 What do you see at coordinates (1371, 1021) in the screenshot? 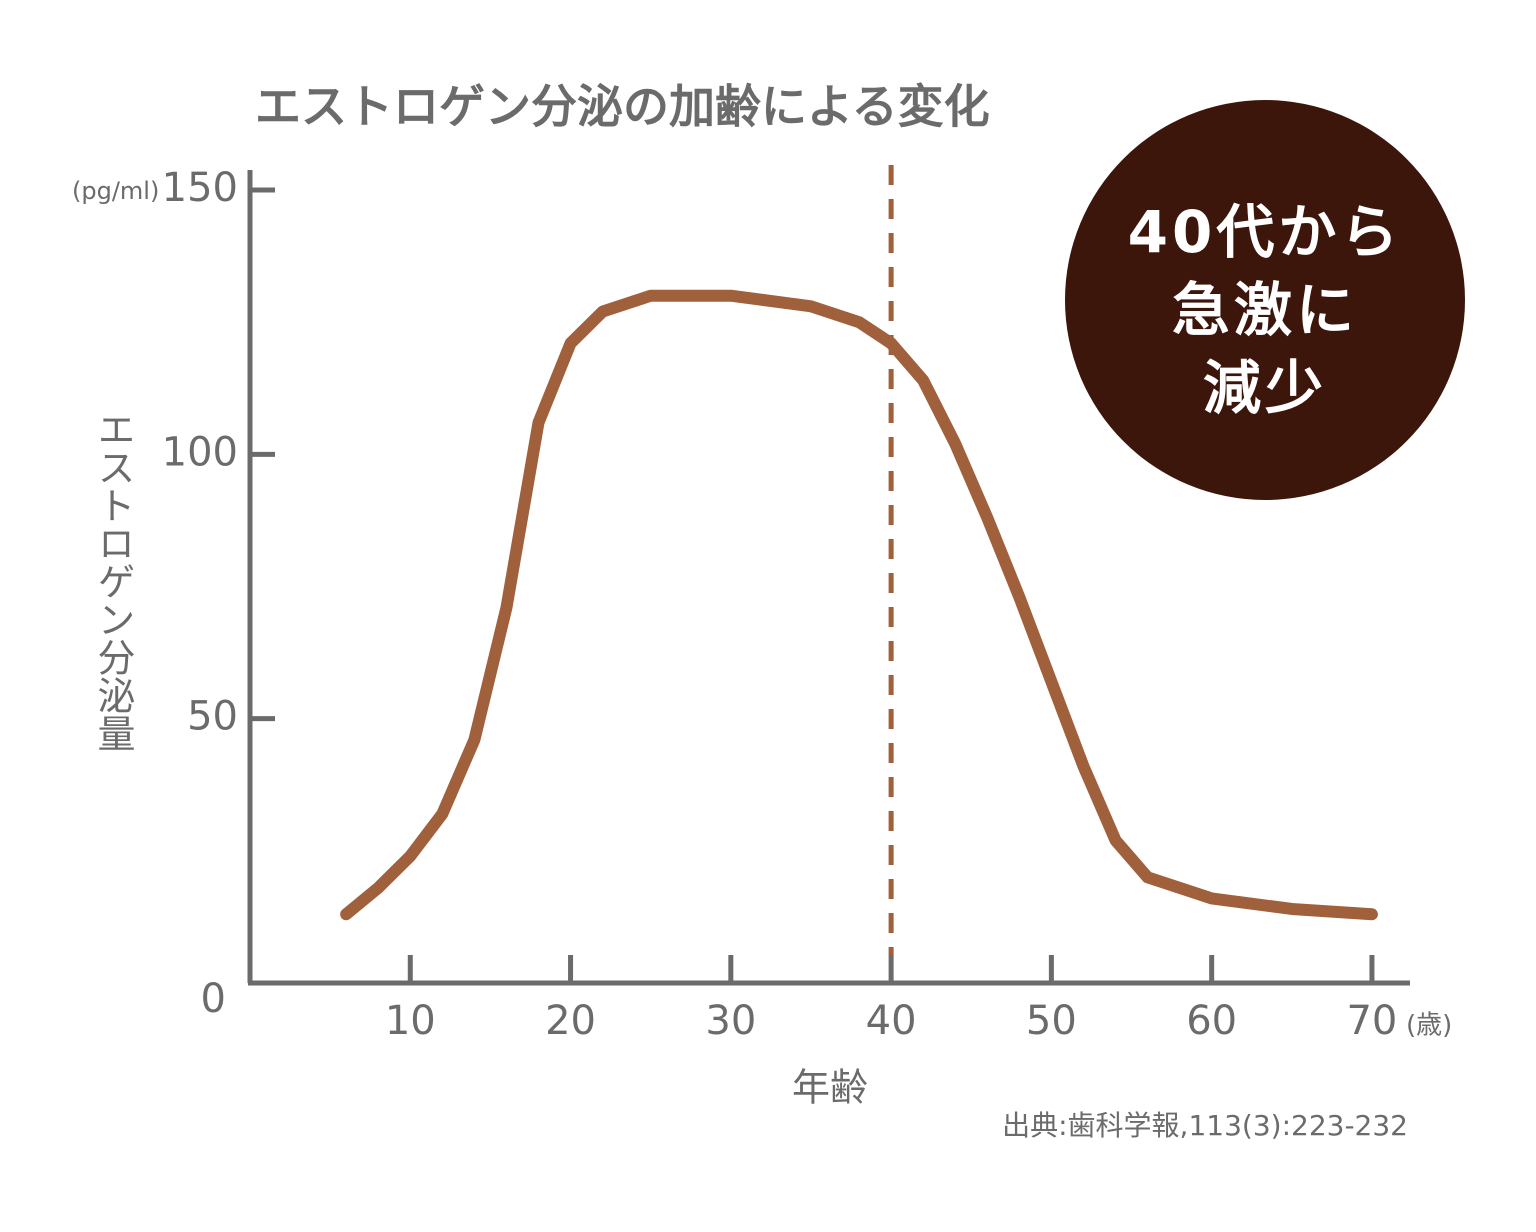
I see `x-tick-label: 70` at bounding box center [1371, 1021].